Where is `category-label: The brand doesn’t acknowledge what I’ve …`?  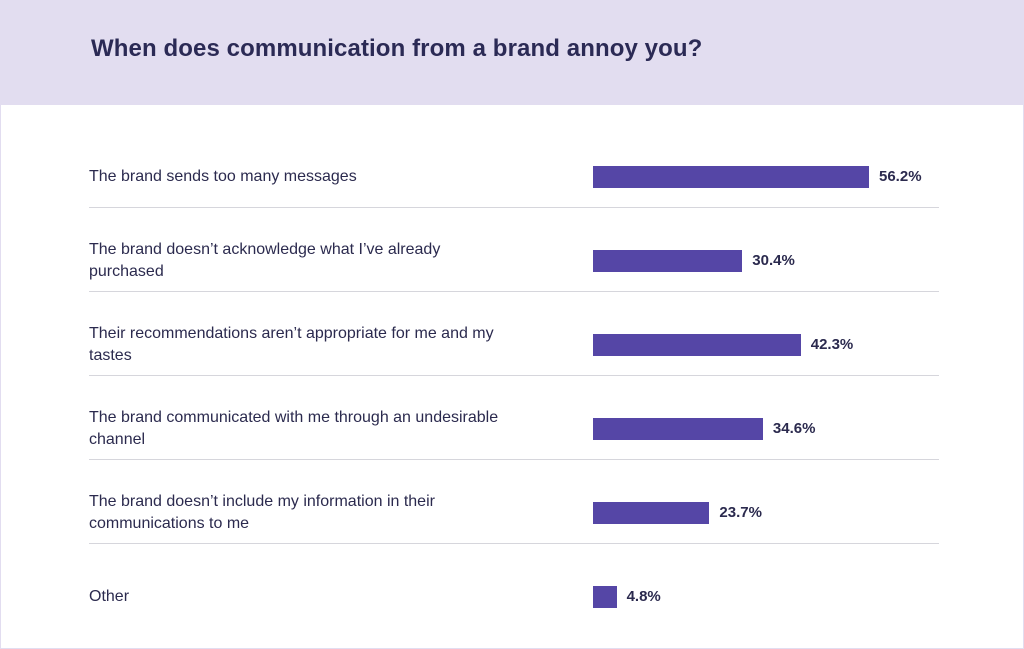 category-label: The brand doesn’t acknowledge what I’ve … is located at coordinates (265, 260).